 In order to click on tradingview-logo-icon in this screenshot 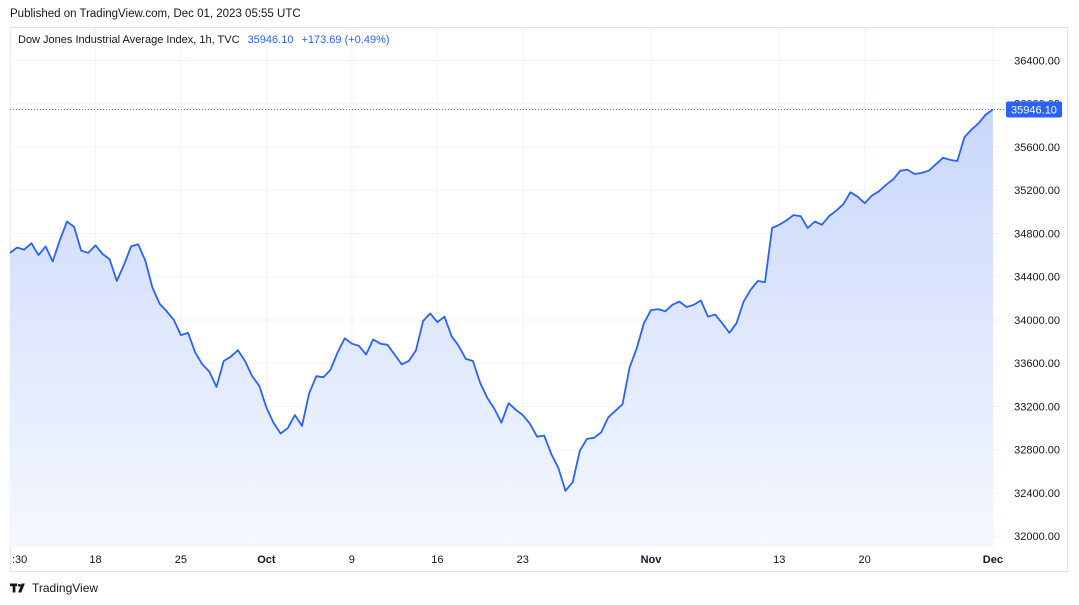, I will do `click(17, 588)`.